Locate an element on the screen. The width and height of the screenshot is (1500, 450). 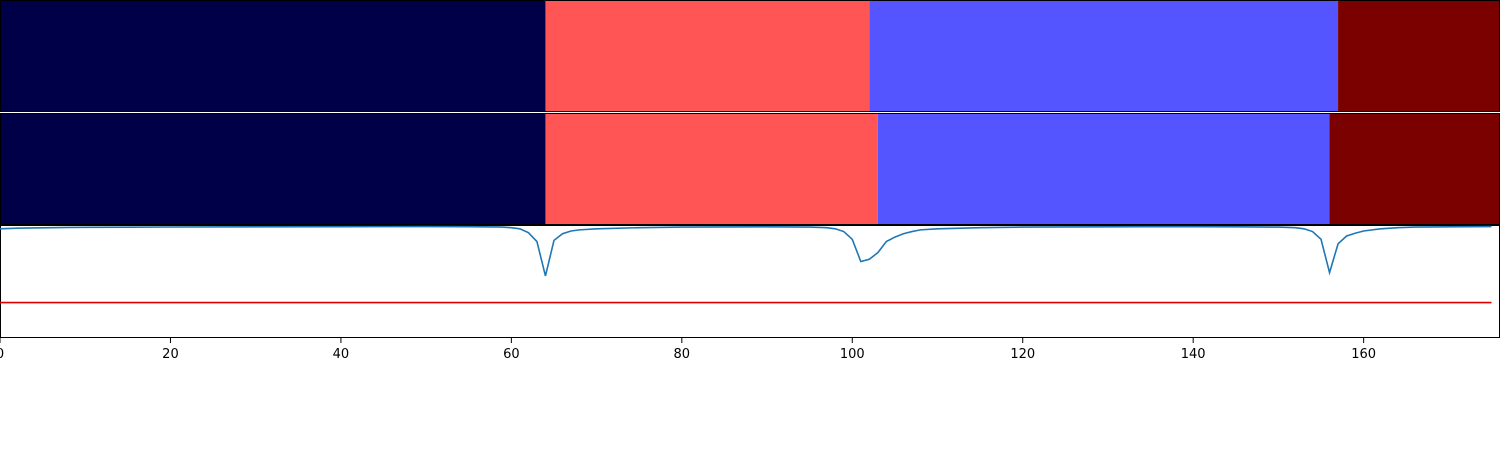
x-tick-label: 140 is located at coordinates (1193, 354).